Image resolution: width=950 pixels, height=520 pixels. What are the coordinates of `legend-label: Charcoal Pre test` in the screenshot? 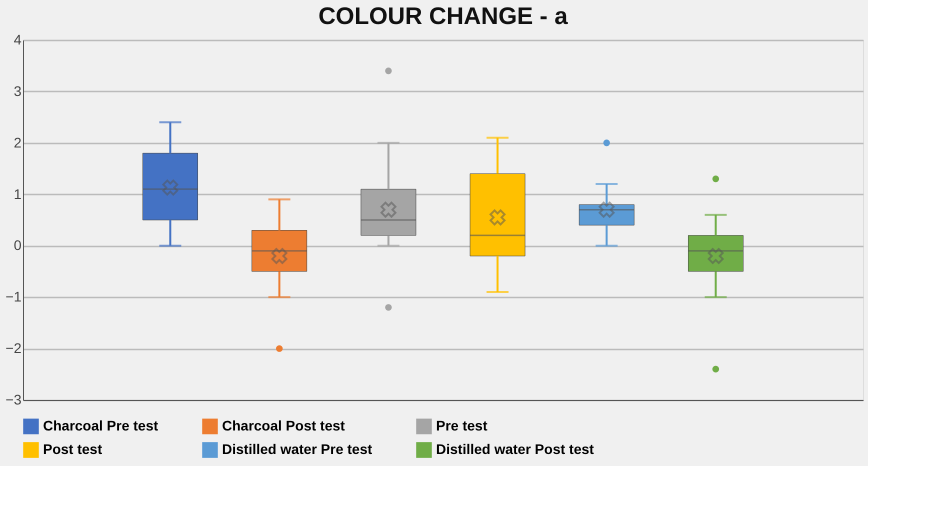 It's located at (100, 425).